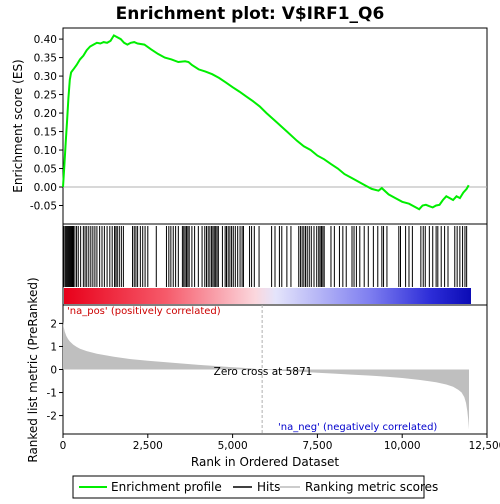 The height and width of the screenshot is (504, 500). What do you see at coordinates (148, 446) in the screenshot?
I see `x-tick-label: 2,500` at bounding box center [148, 446].